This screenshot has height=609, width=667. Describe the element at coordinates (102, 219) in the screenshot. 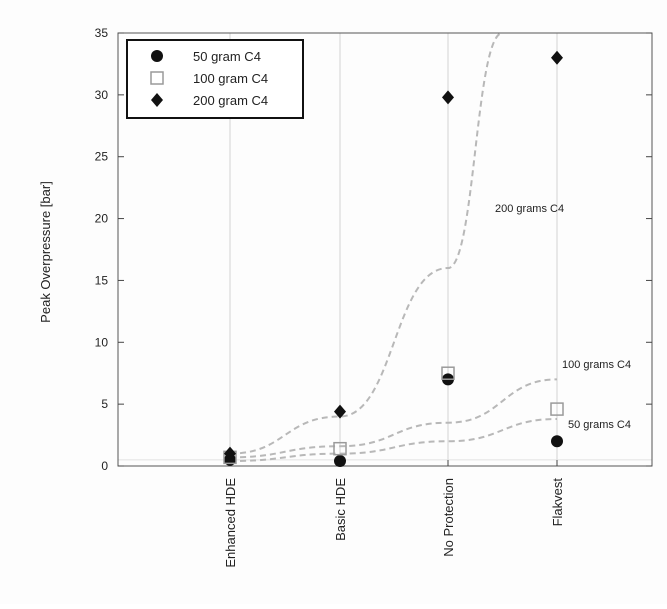

I see `y-tick-label-20: 20` at that location.